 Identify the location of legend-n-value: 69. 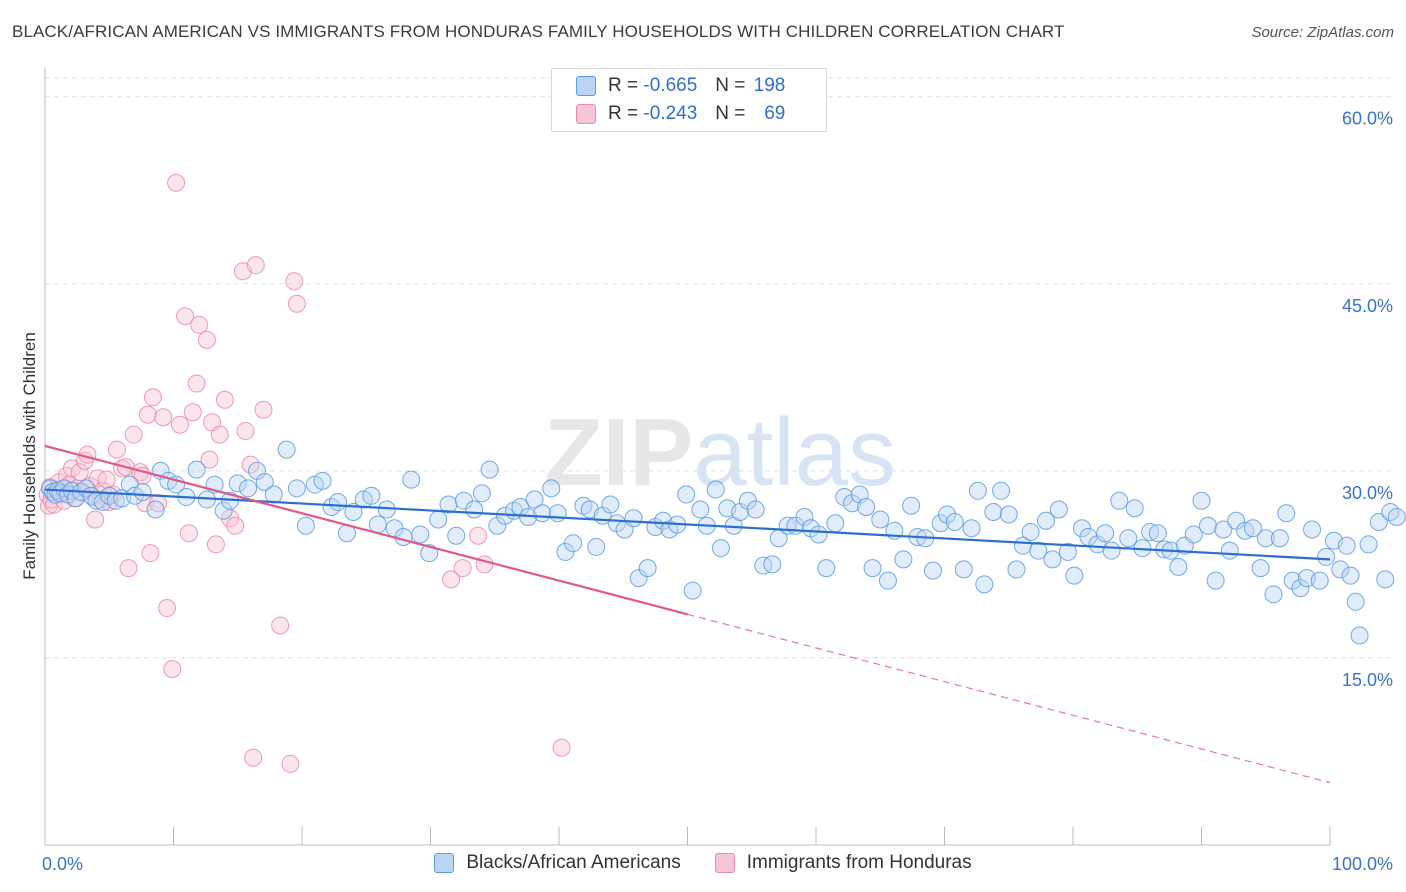
(775, 113).